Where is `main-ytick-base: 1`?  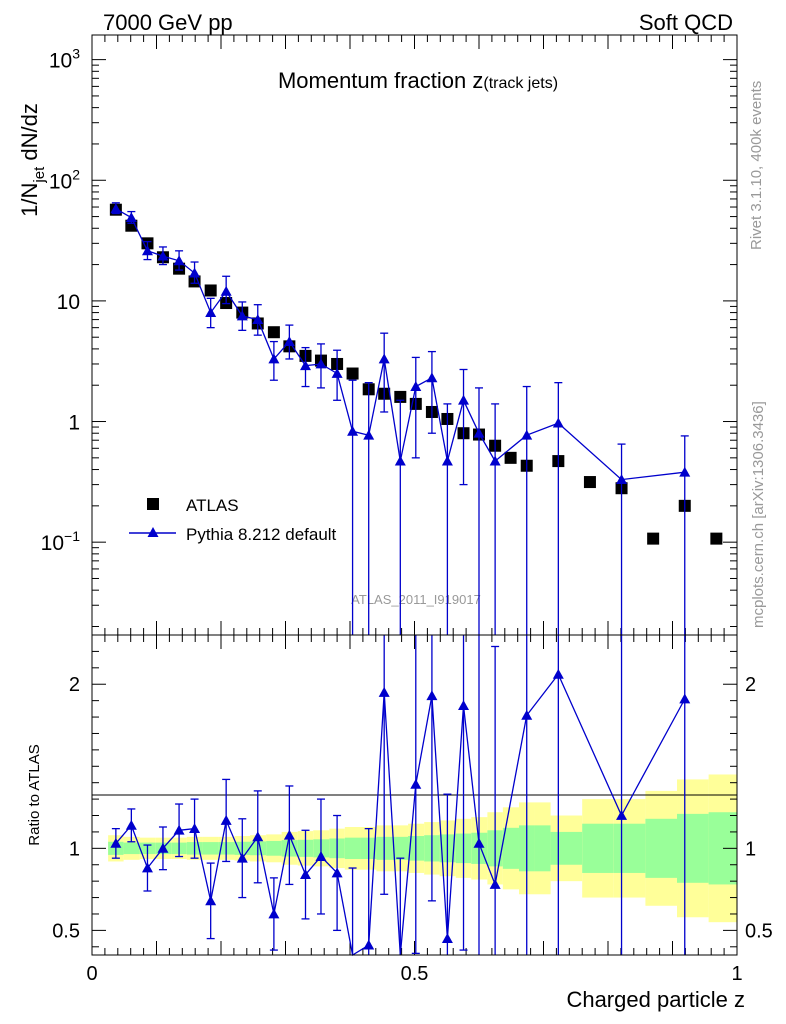 main-ytick-base: 1 is located at coordinates (74, 423).